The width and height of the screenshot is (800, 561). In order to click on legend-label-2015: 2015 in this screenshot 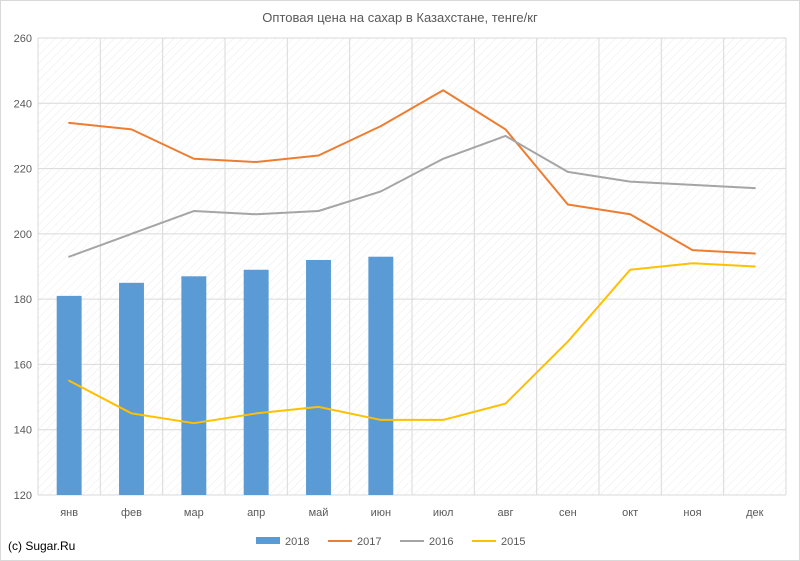, I will do `click(513, 542)`.